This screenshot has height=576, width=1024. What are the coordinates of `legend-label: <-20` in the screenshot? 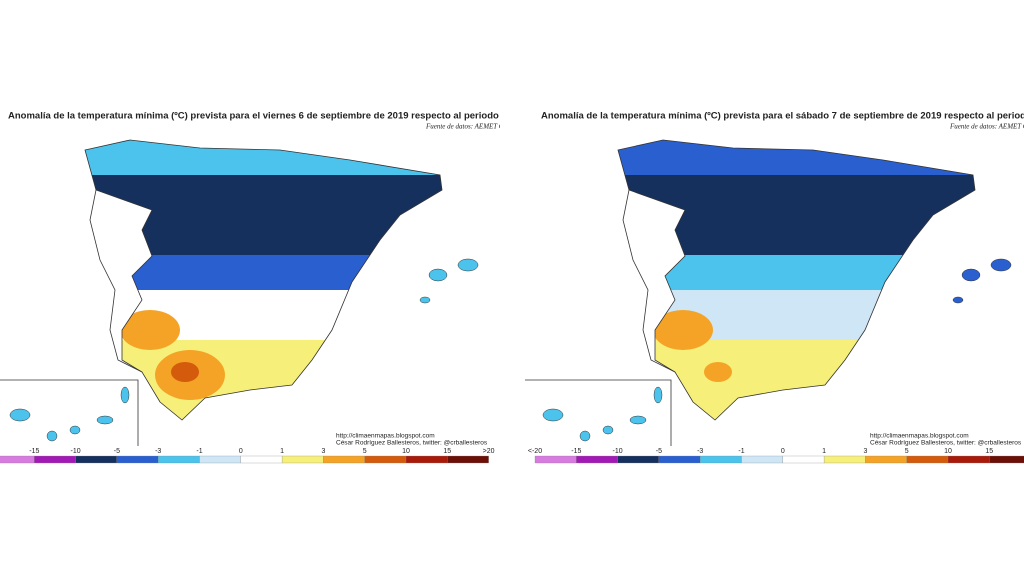 It's located at (535, 451).